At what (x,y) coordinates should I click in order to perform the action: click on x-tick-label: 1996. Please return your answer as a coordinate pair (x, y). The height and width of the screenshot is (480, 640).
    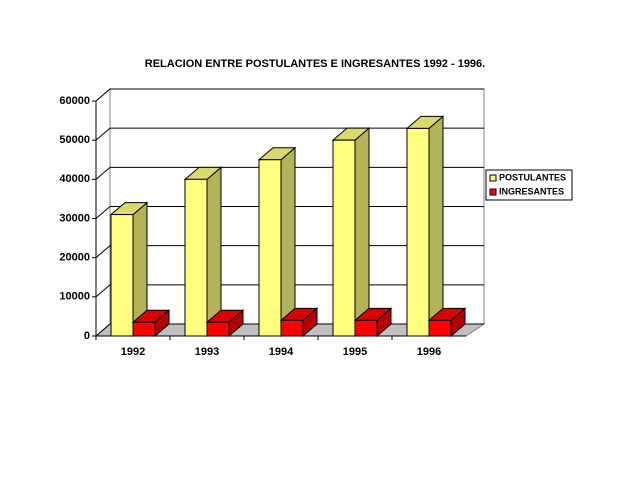
    Looking at the image, I should click on (429, 352).